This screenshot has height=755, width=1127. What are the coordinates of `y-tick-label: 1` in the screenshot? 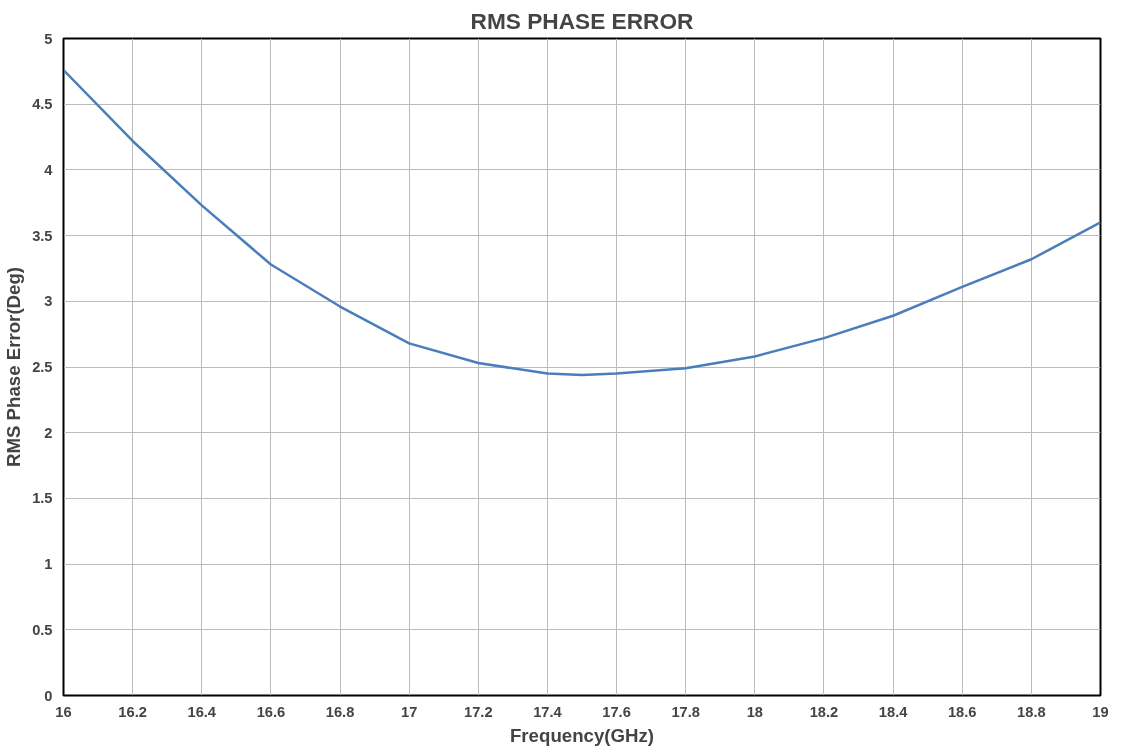 It's located at (48, 564).